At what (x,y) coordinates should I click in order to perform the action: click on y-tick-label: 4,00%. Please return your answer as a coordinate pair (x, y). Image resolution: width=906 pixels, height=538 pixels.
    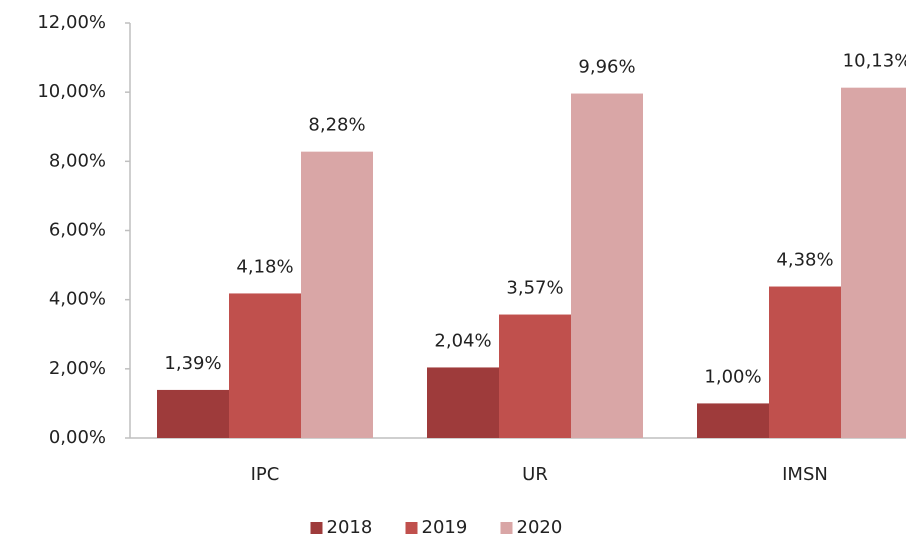
    Looking at the image, I should click on (77, 299).